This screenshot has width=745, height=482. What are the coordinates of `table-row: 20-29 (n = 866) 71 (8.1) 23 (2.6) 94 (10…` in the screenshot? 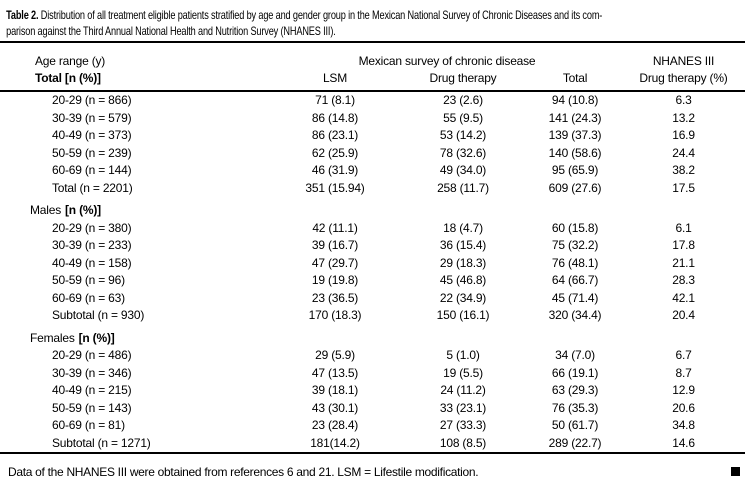 It's located at (372, 100).